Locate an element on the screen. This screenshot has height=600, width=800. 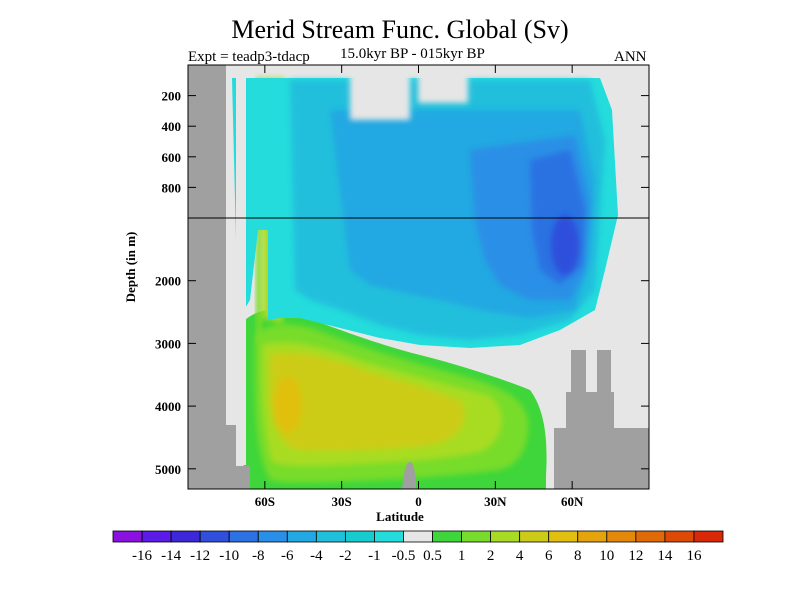
equatorial-ridge is located at coordinates (409, 475).